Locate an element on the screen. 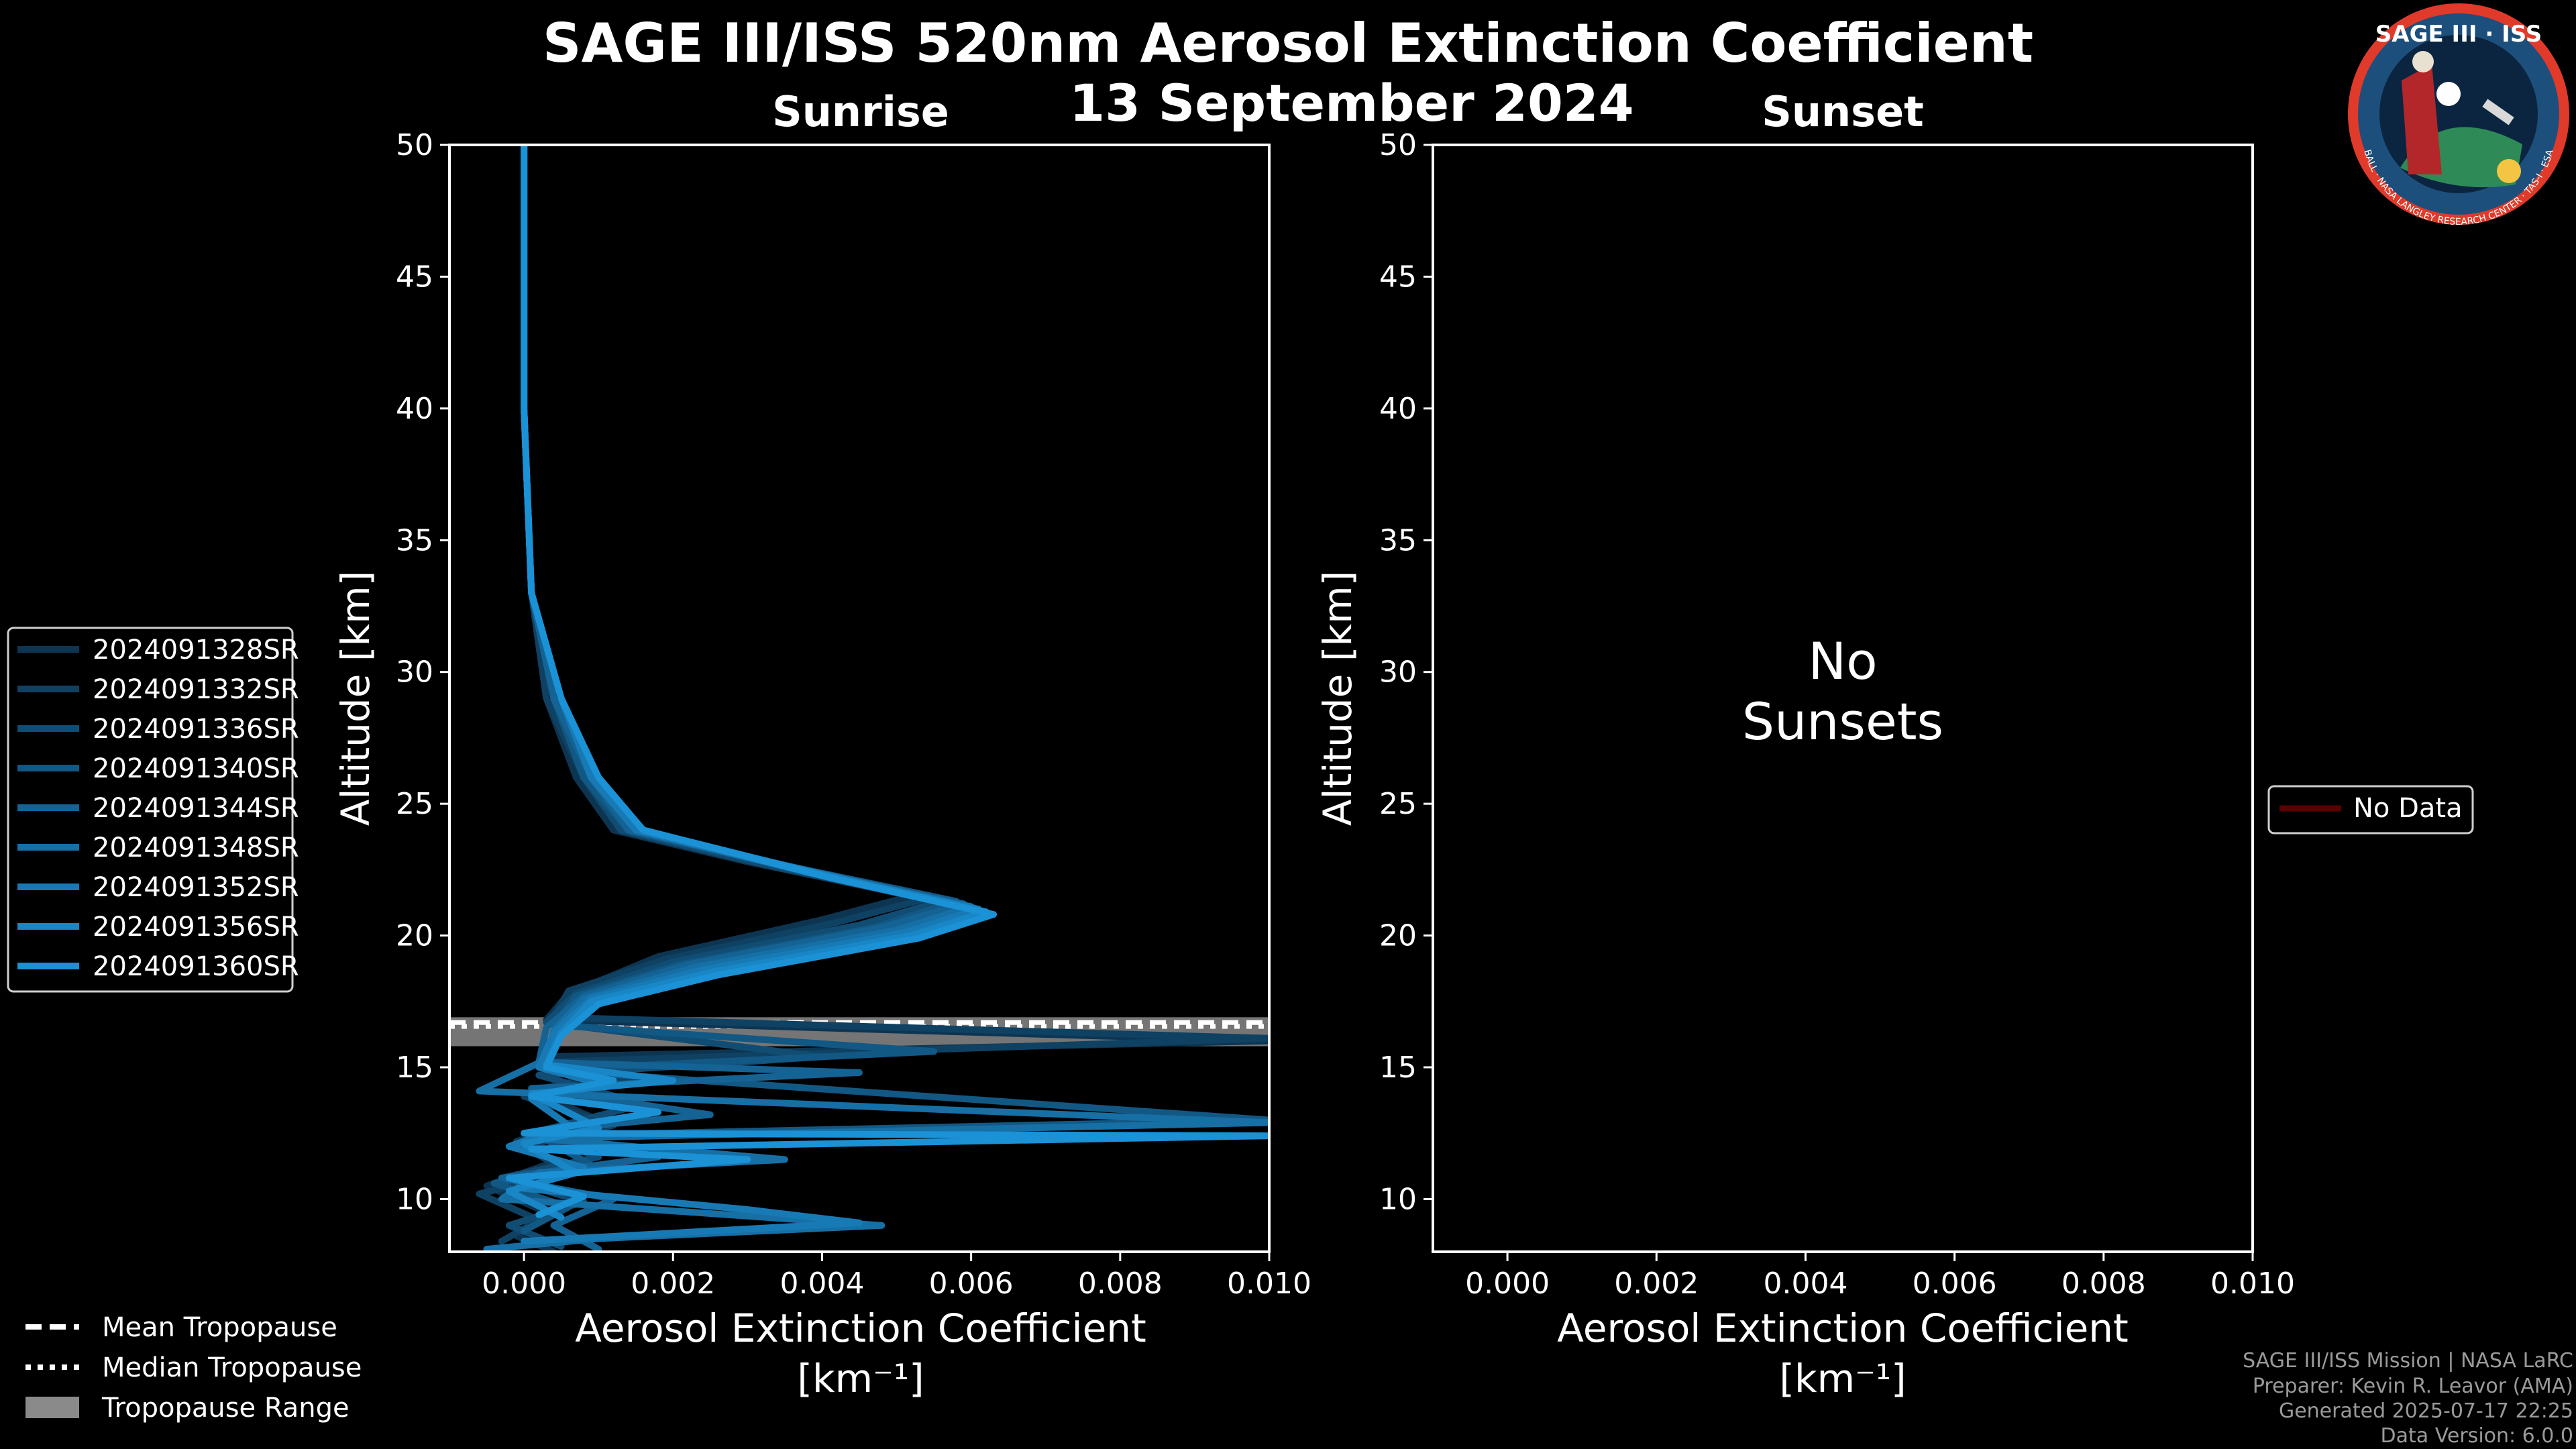  legend-label-2024091352SR: 2024091352SR is located at coordinates (196, 887).